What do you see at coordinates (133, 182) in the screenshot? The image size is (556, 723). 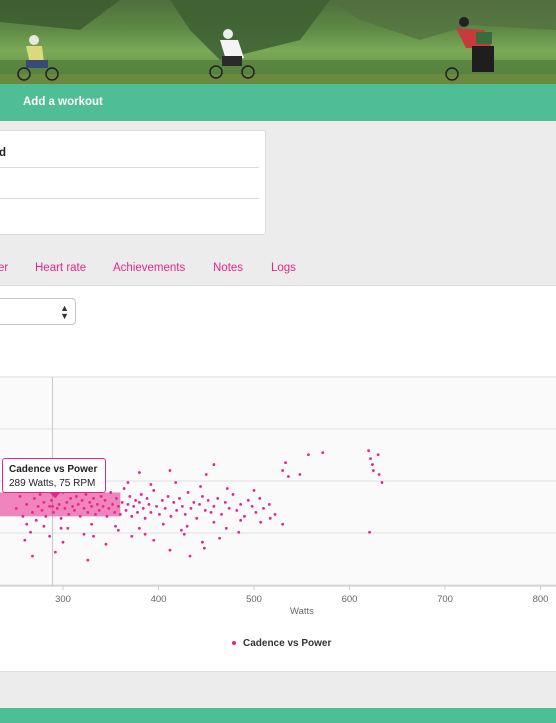 I see `workout-info-card: d` at bounding box center [133, 182].